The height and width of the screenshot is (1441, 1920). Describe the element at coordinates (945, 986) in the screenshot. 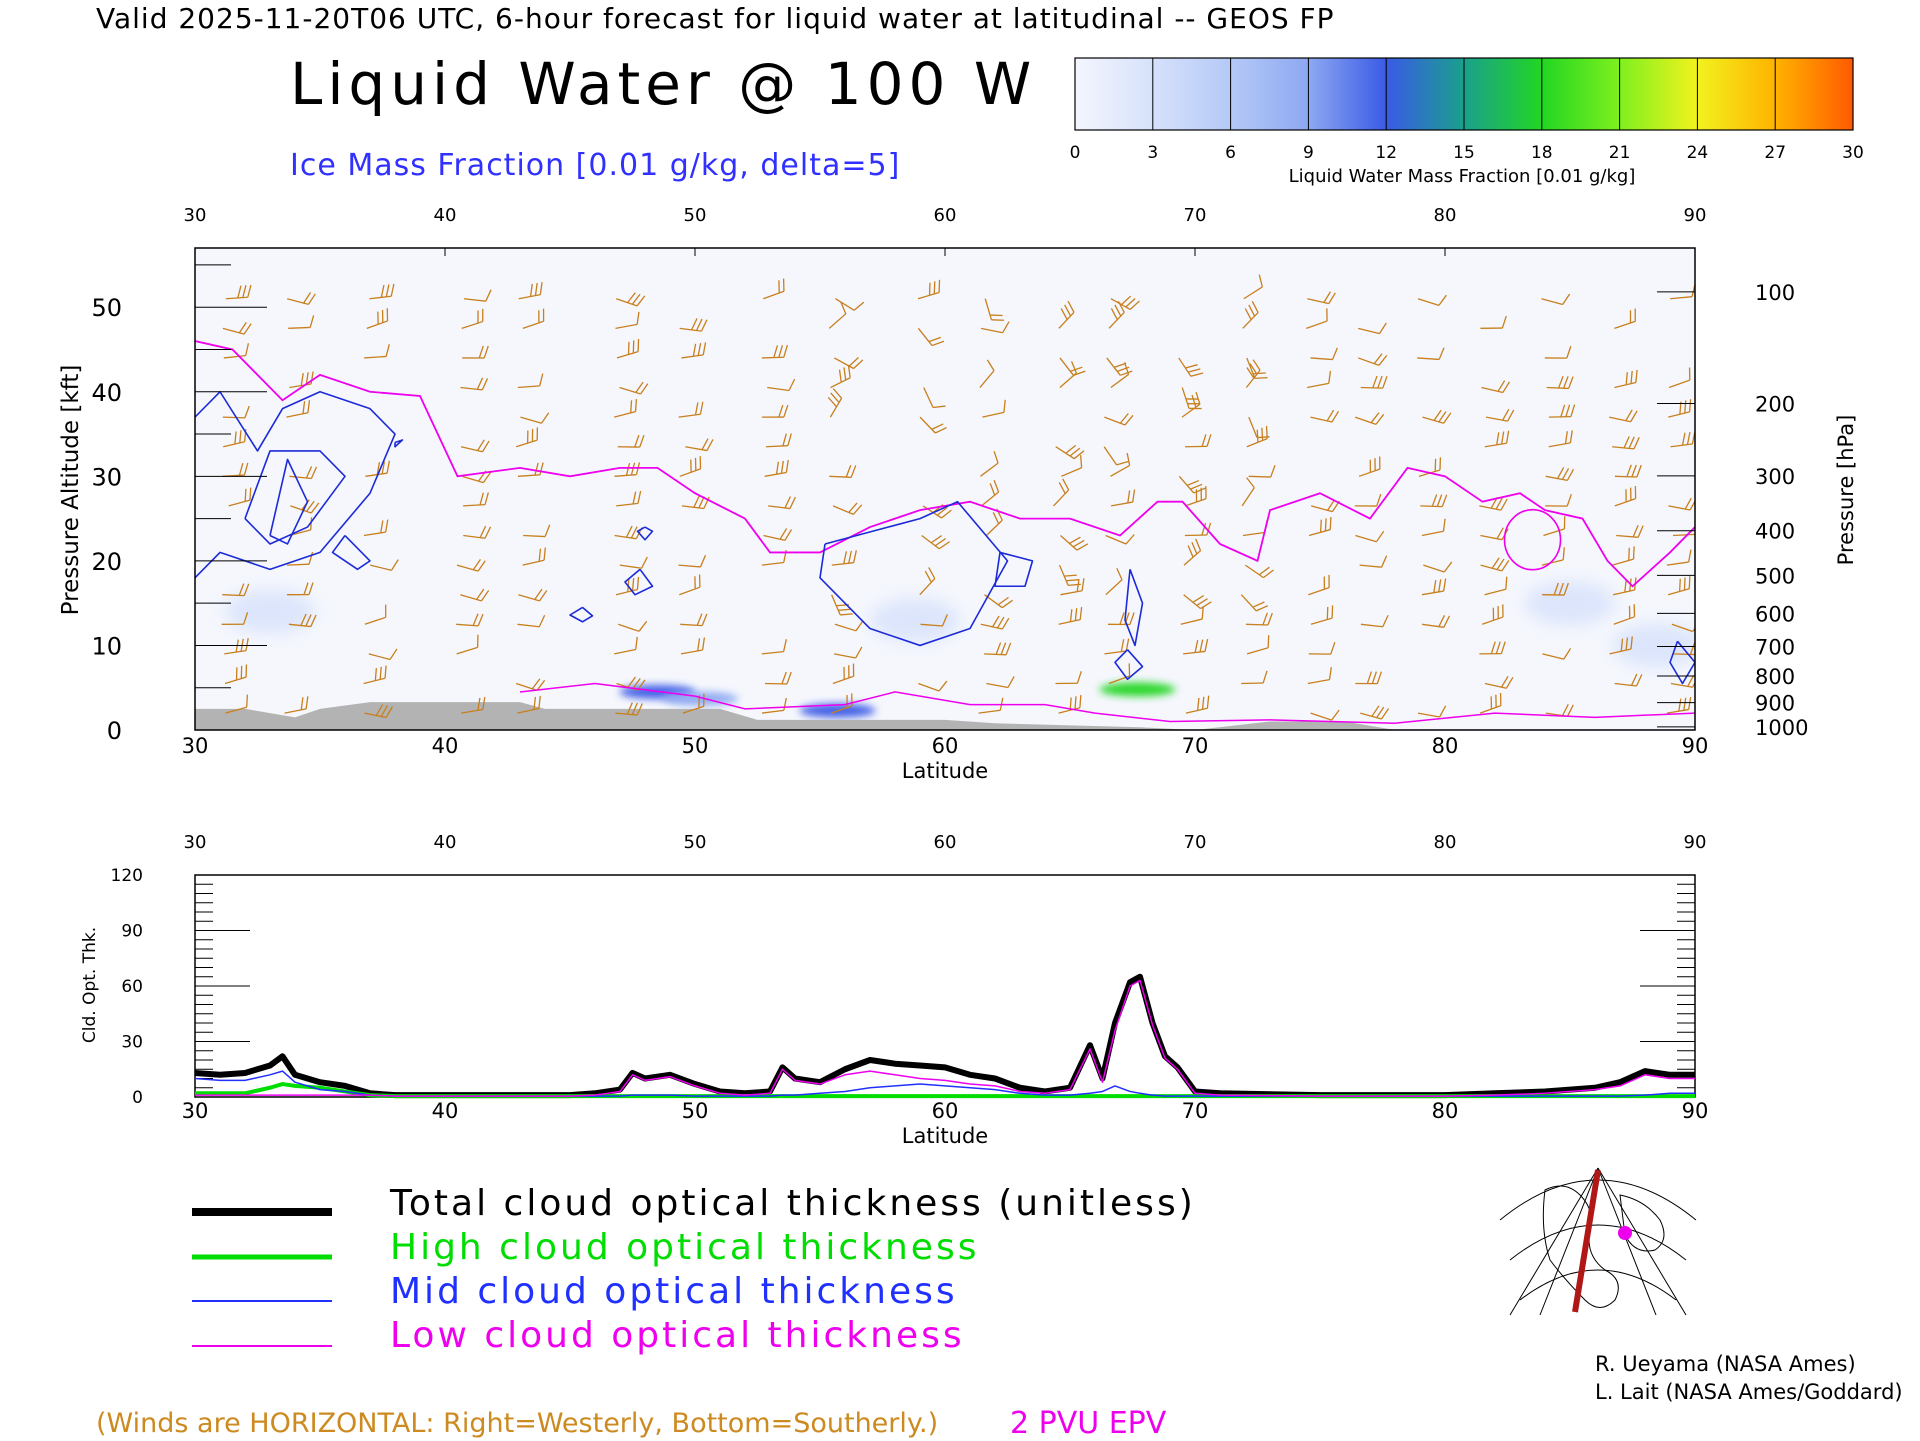

I see `bottom-panel-frame` at that location.